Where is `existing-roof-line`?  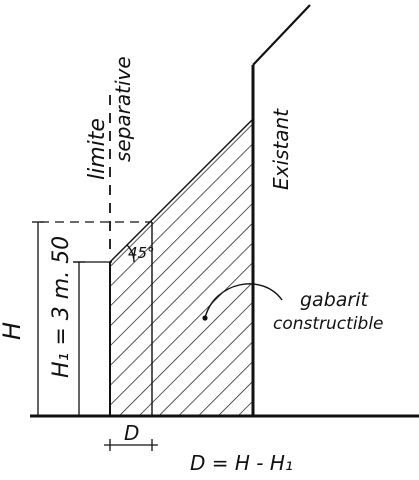
existing-roof-line is located at coordinates (281, 35).